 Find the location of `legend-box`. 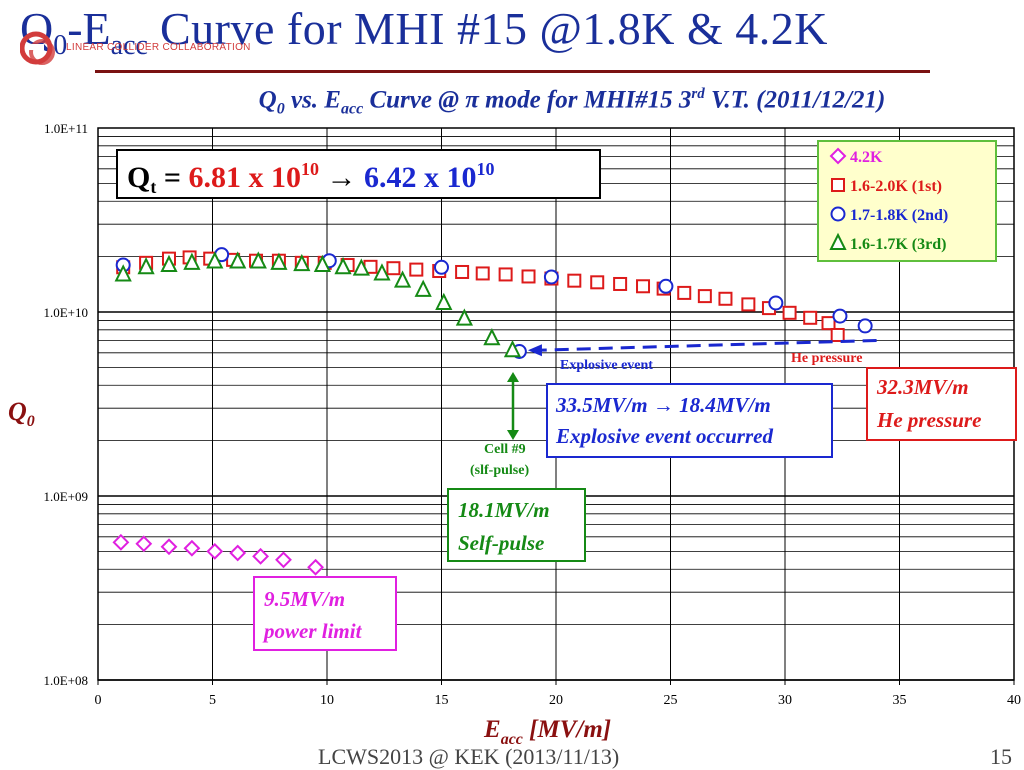

legend-box is located at coordinates (907, 201).